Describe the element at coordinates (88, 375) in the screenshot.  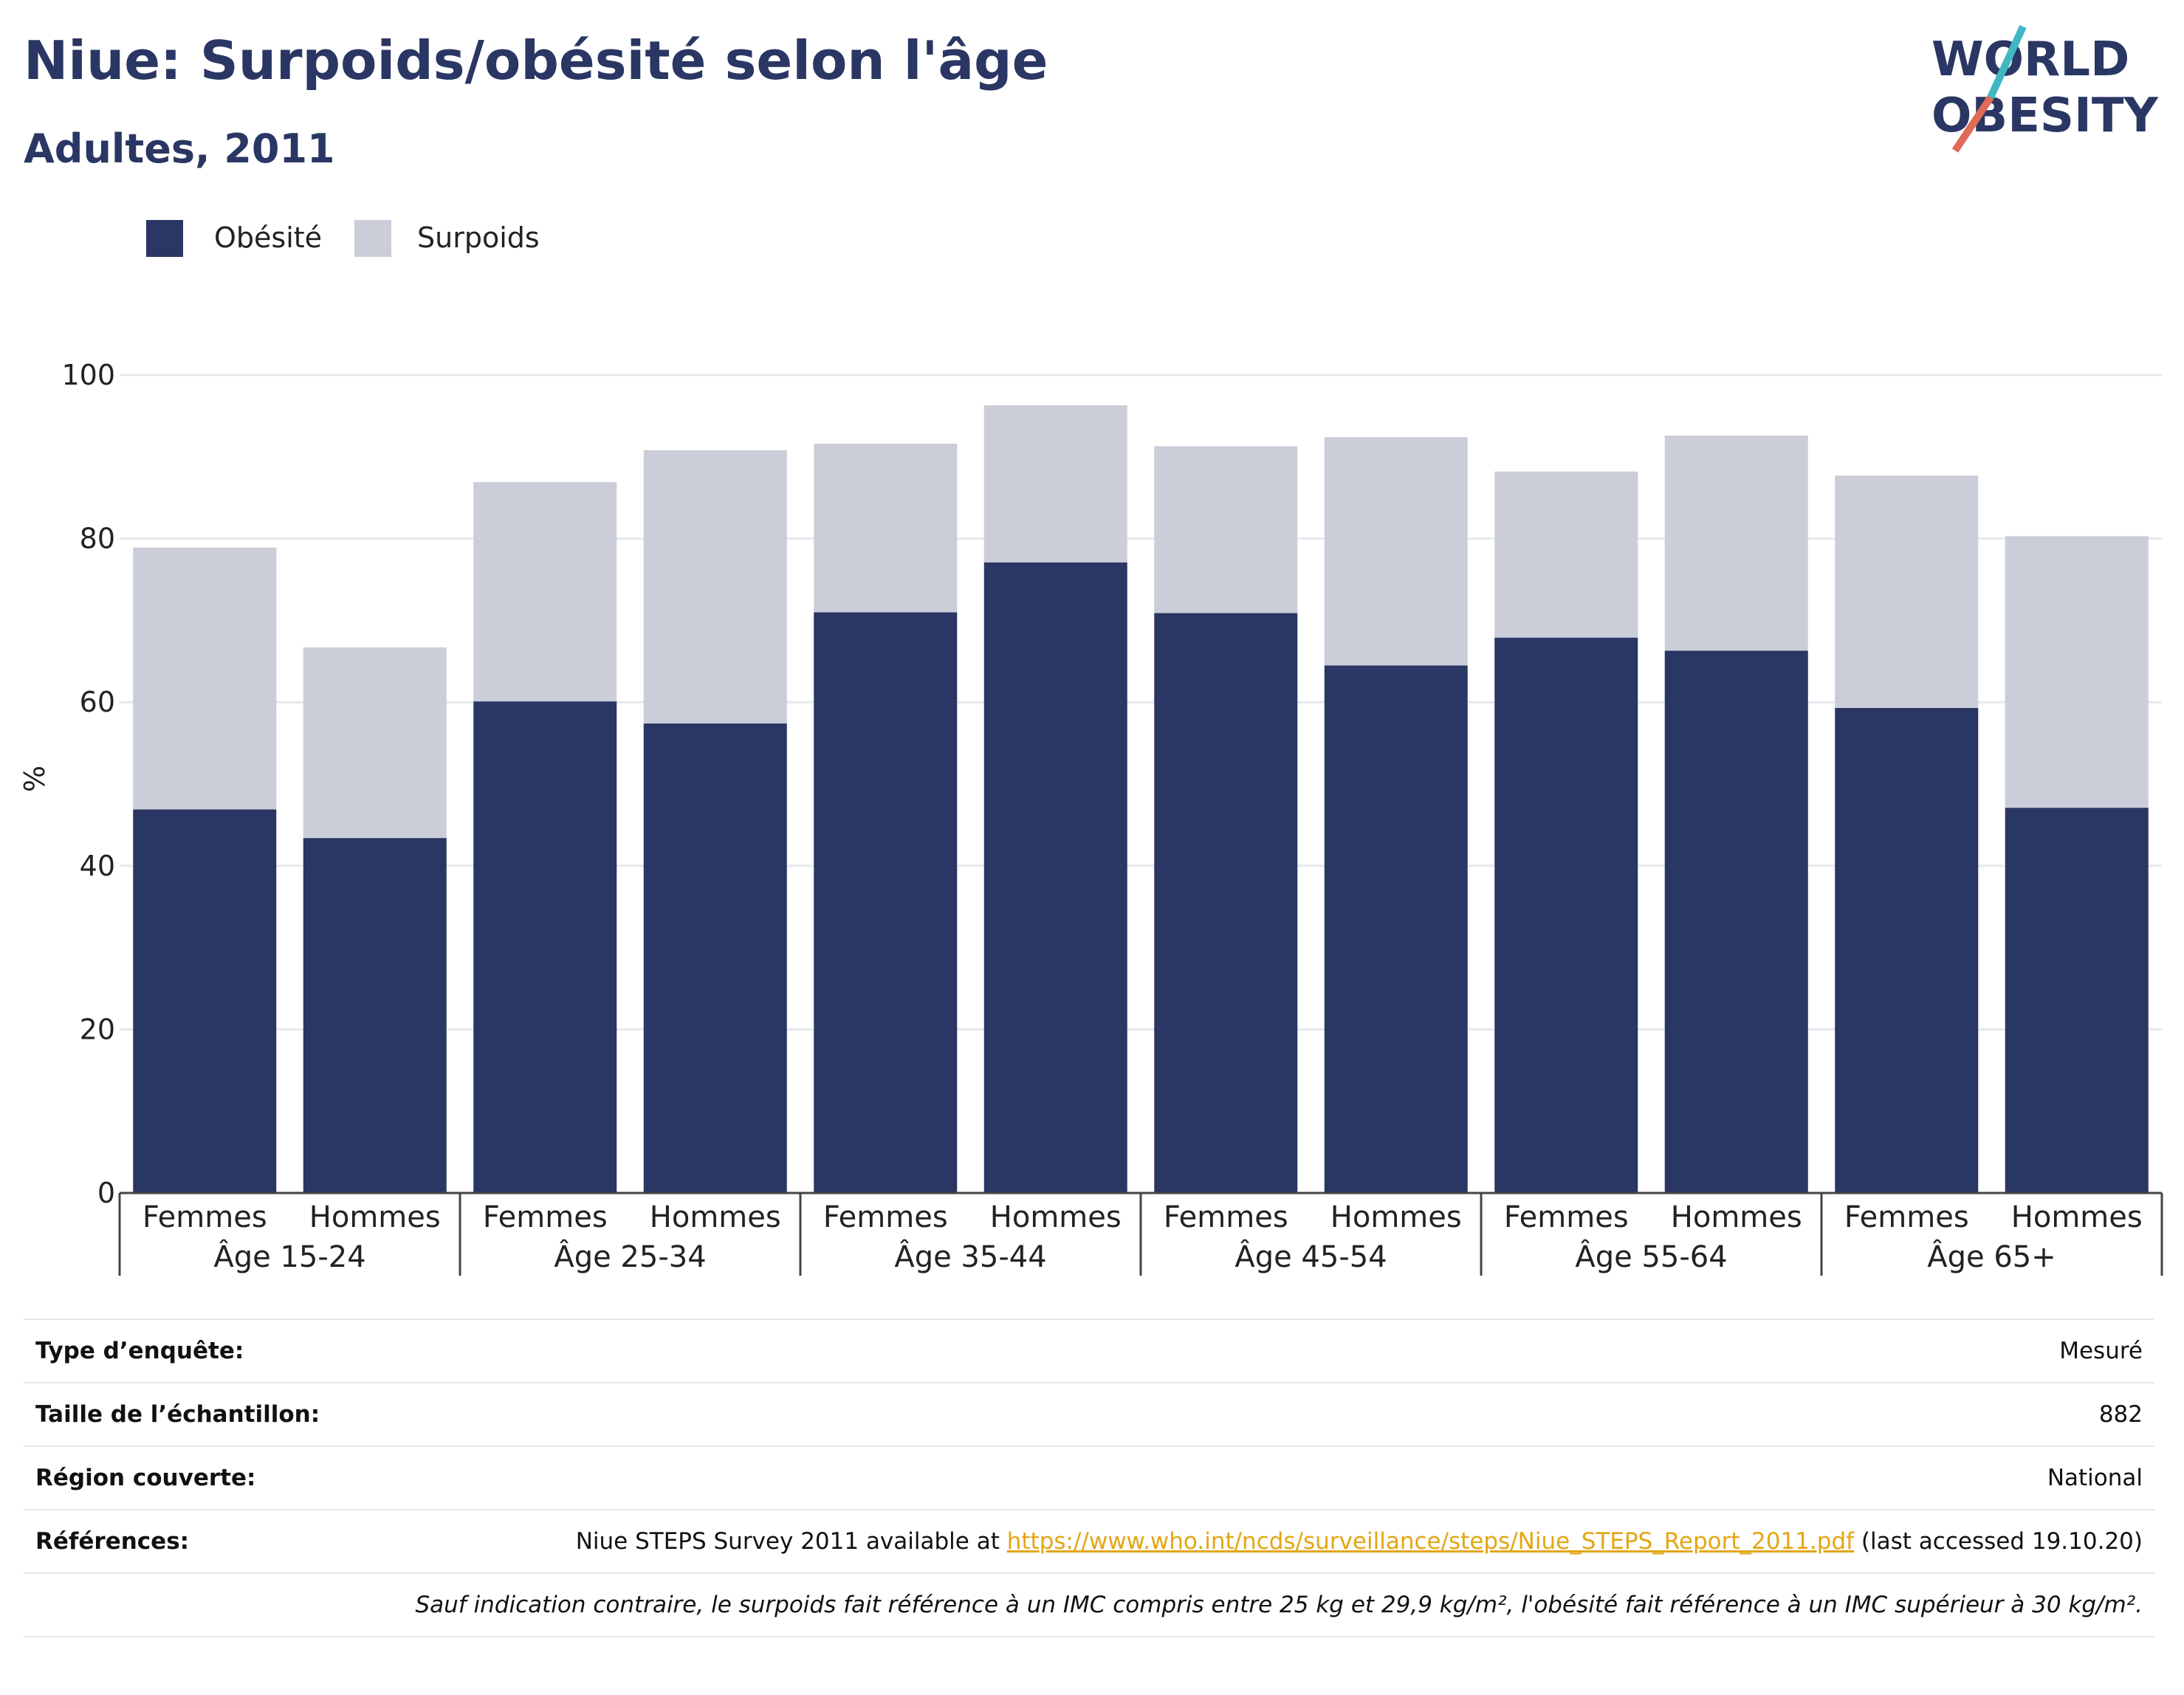
I see `y-tick-label: 100` at that location.